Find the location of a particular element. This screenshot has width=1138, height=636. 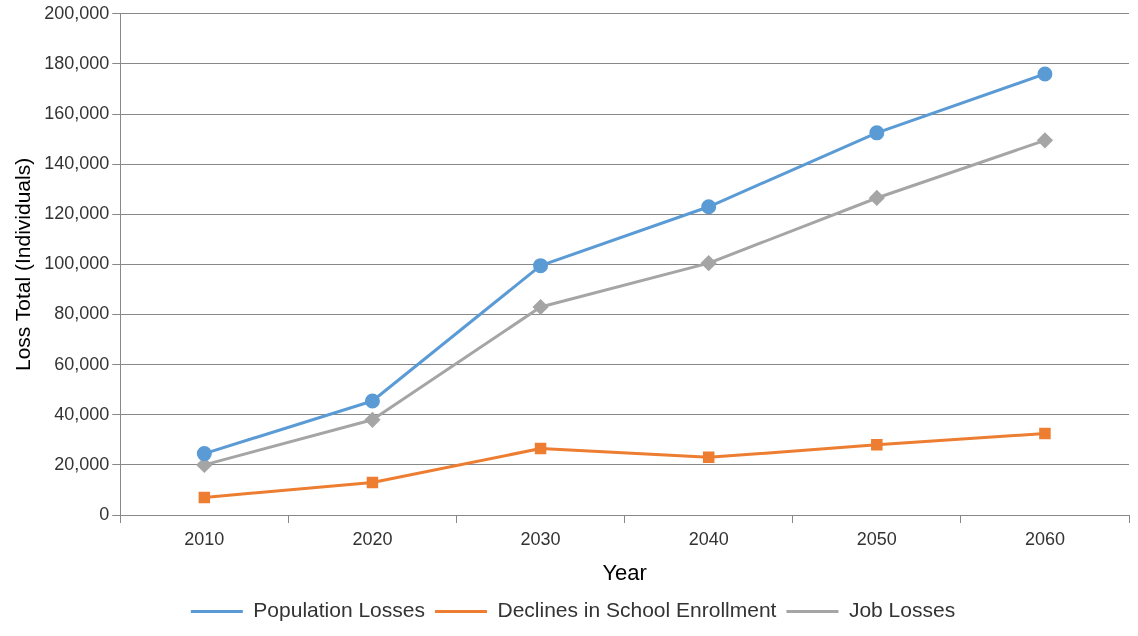

y-tick-label: 40,000 is located at coordinates (82, 413).